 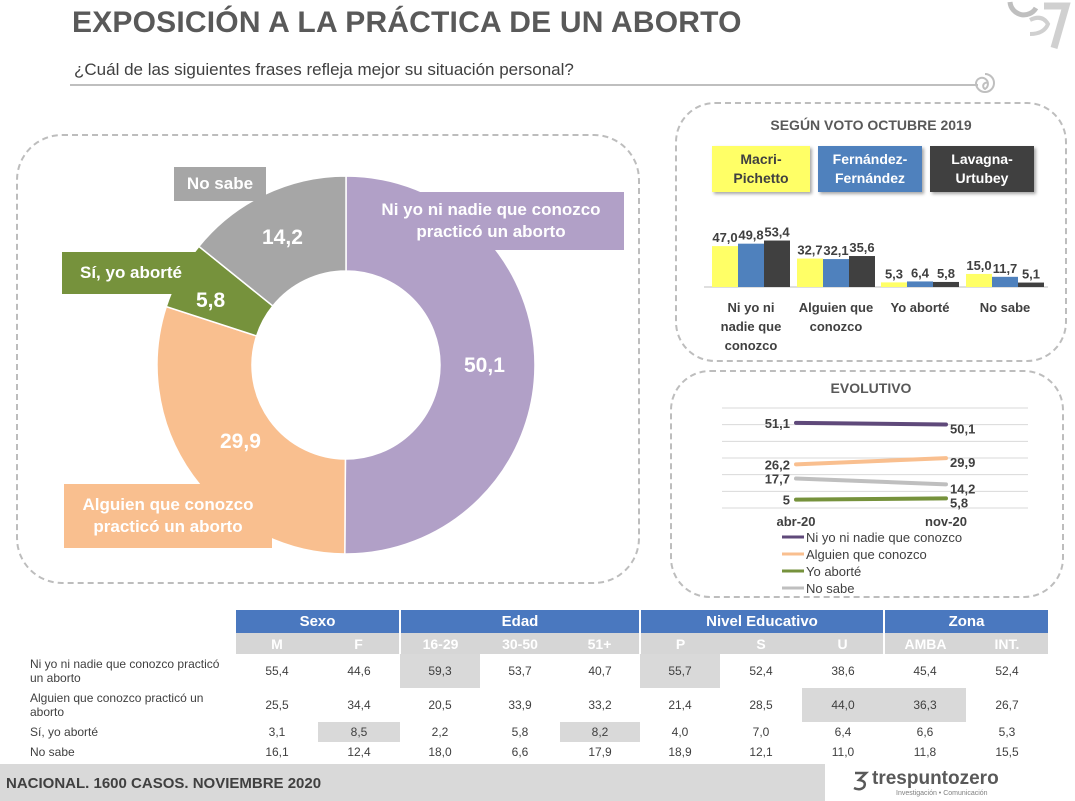 I want to click on table-cell: 12,1, so click(x=761, y=752).